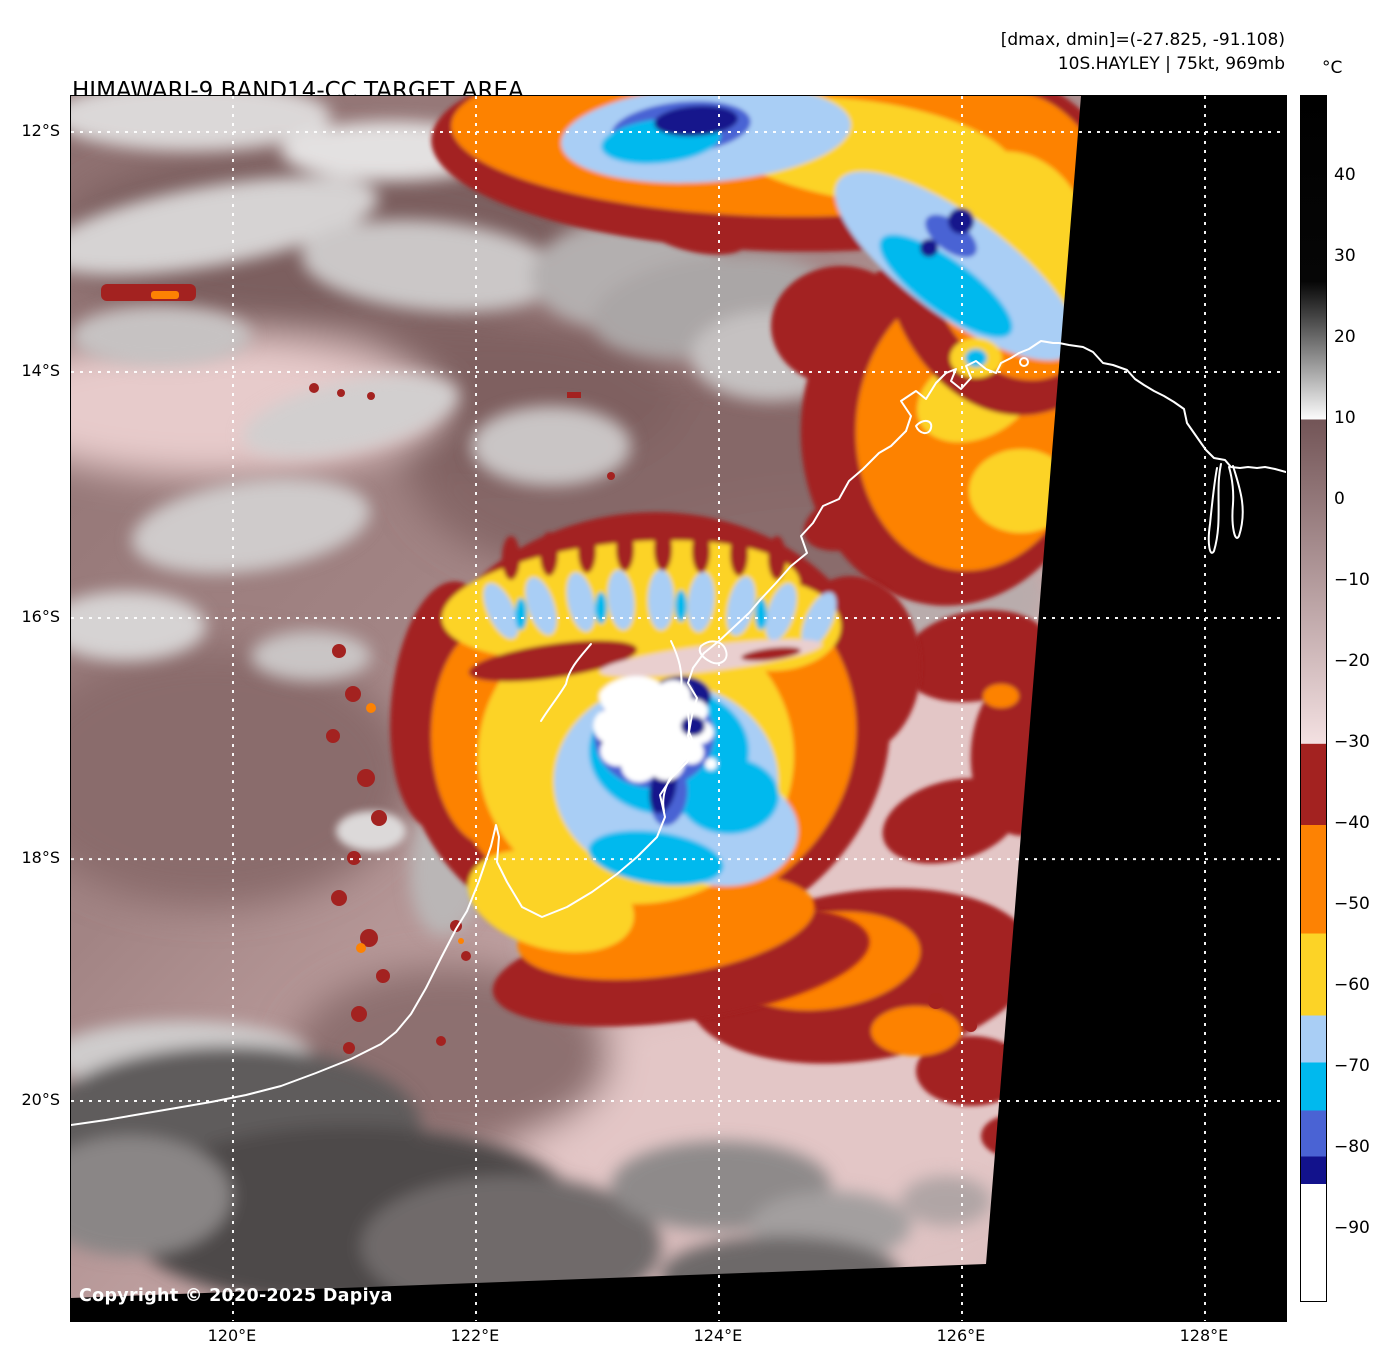 This screenshot has height=1359, width=1388. What do you see at coordinates (1352, 1228) in the screenshot?
I see `colorbar-tick-label: −90` at bounding box center [1352, 1228].